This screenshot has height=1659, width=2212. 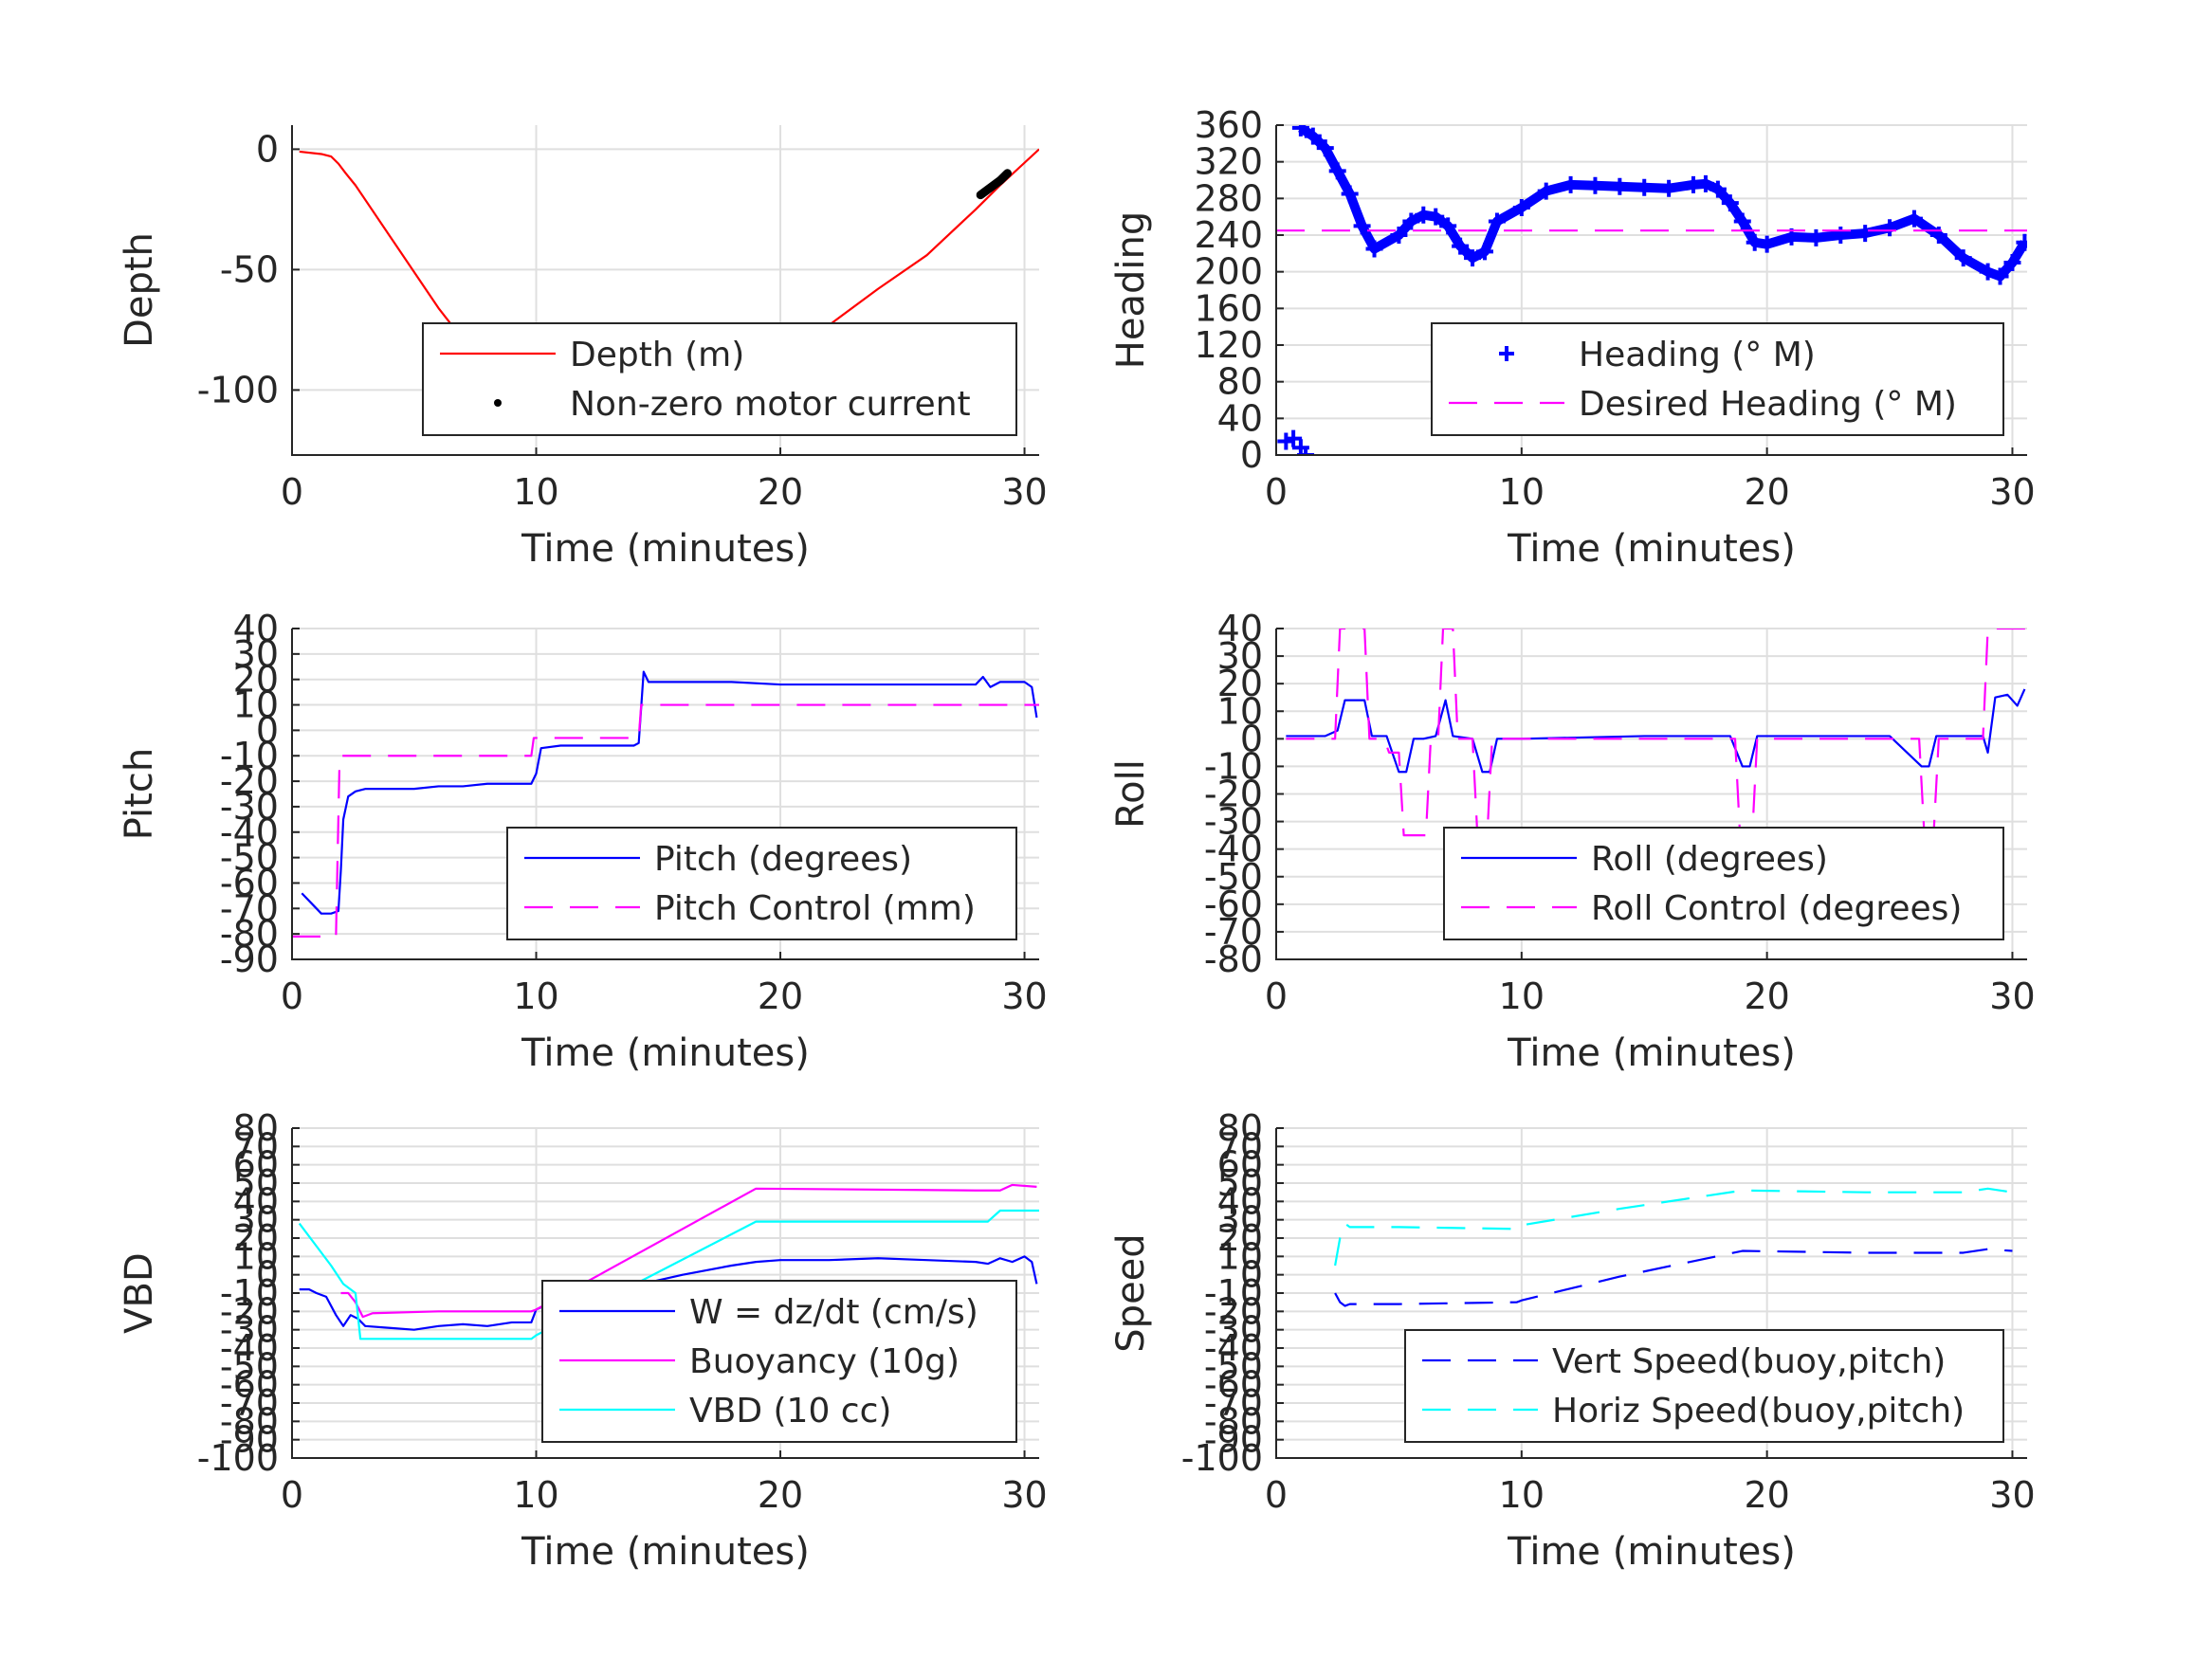 I want to click on legend-label: VBD (10 cc), so click(x=790, y=1411).